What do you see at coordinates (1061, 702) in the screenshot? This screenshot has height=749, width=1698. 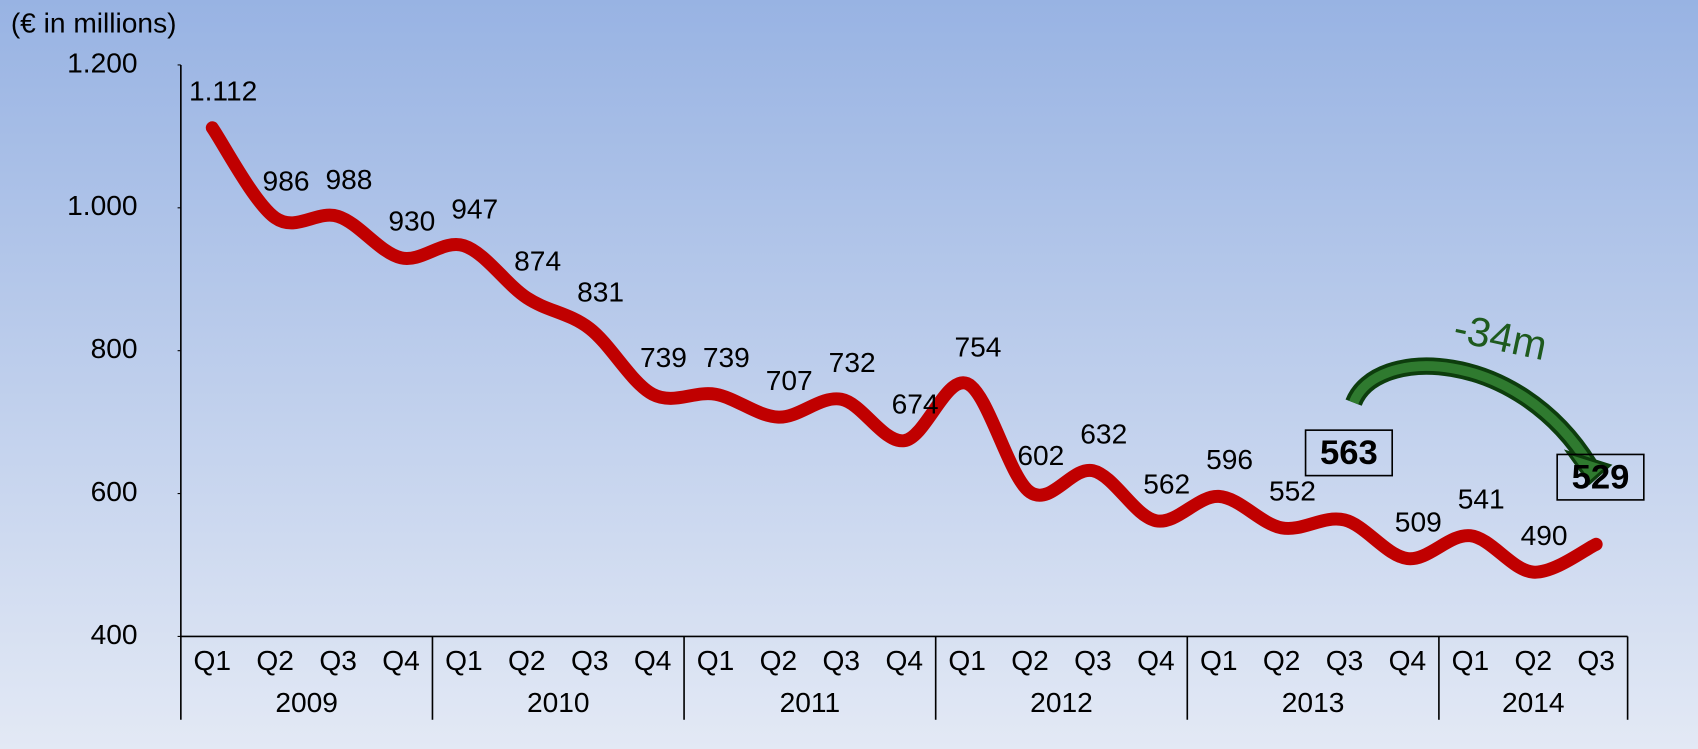 I see `x-group-label: 2012` at bounding box center [1061, 702].